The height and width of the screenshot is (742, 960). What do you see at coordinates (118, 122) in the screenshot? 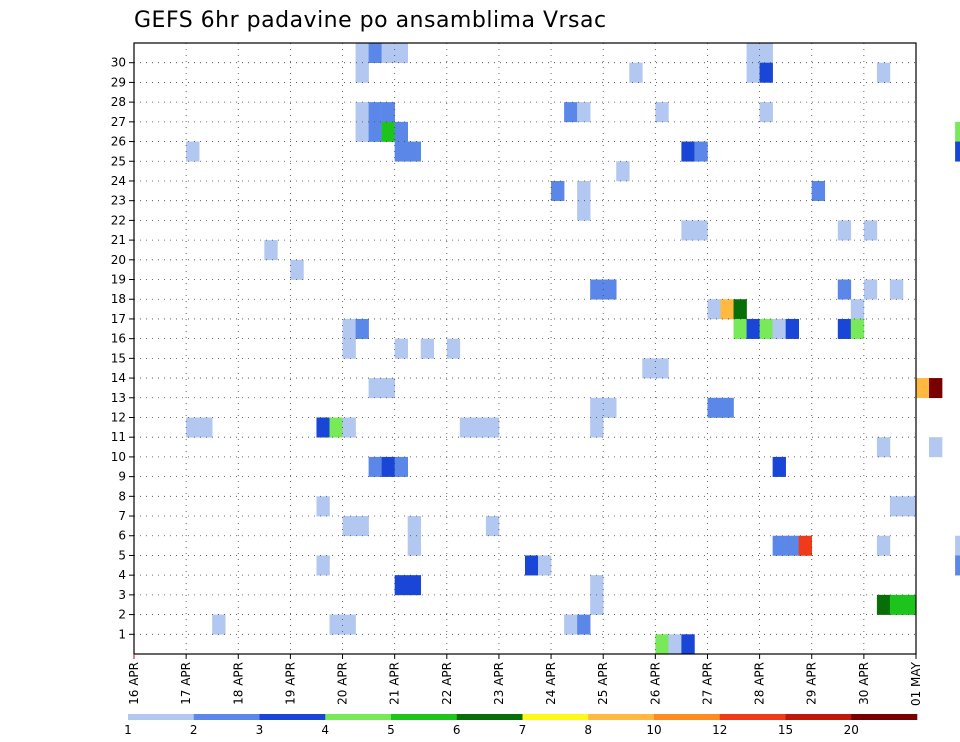
I see `y-tick-label: 27` at bounding box center [118, 122].